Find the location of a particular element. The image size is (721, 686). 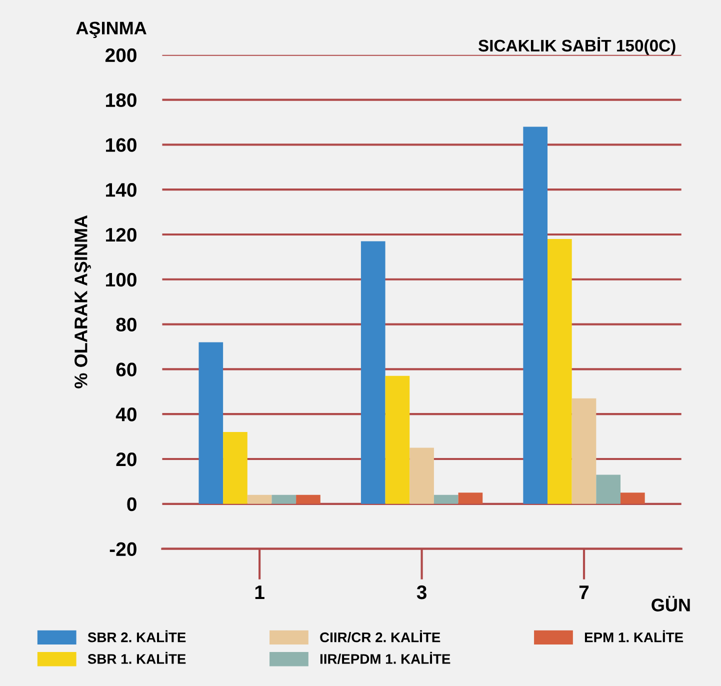

y-tick-label: 100 is located at coordinates (121, 279).